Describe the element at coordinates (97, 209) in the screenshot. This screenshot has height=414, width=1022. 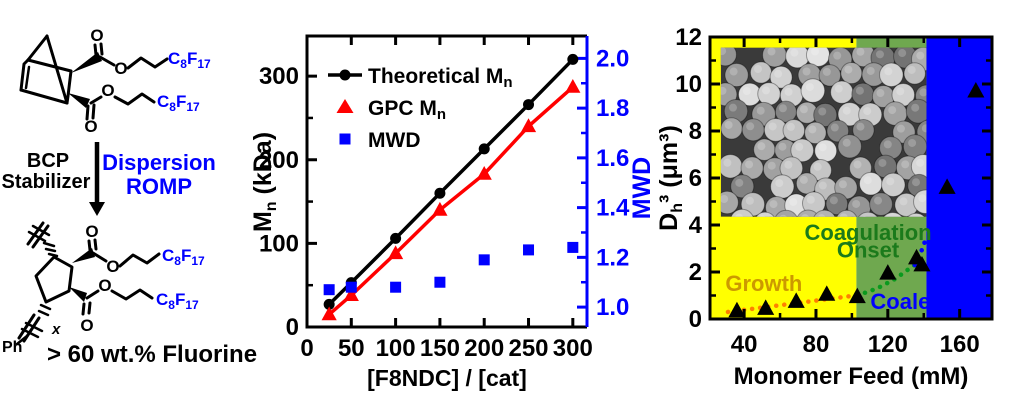
I see `arrow-head-icon` at that location.